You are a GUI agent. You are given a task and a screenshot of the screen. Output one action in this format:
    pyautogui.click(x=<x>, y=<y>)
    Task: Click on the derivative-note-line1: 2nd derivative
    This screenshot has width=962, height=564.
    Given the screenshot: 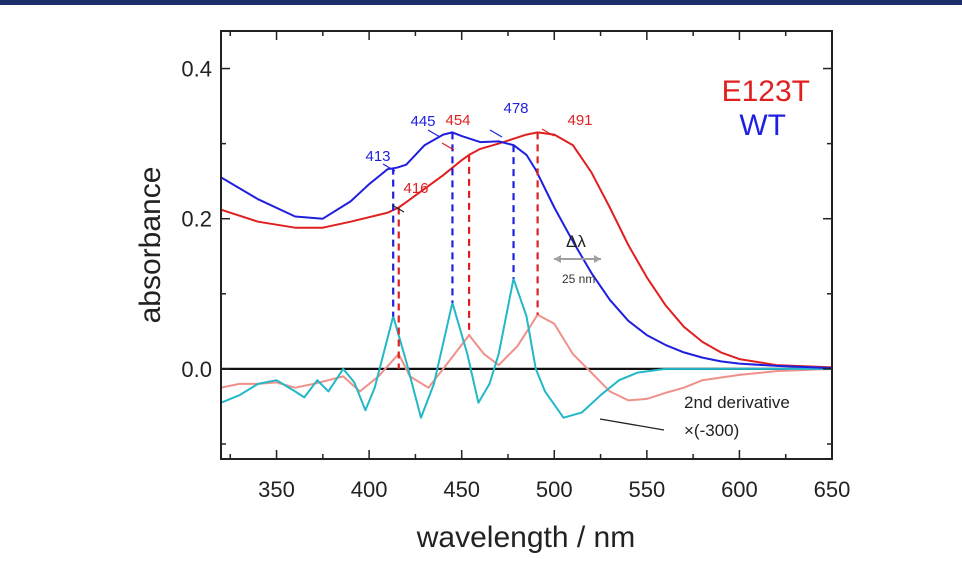 What is the action you would take?
    pyautogui.click(x=737, y=402)
    